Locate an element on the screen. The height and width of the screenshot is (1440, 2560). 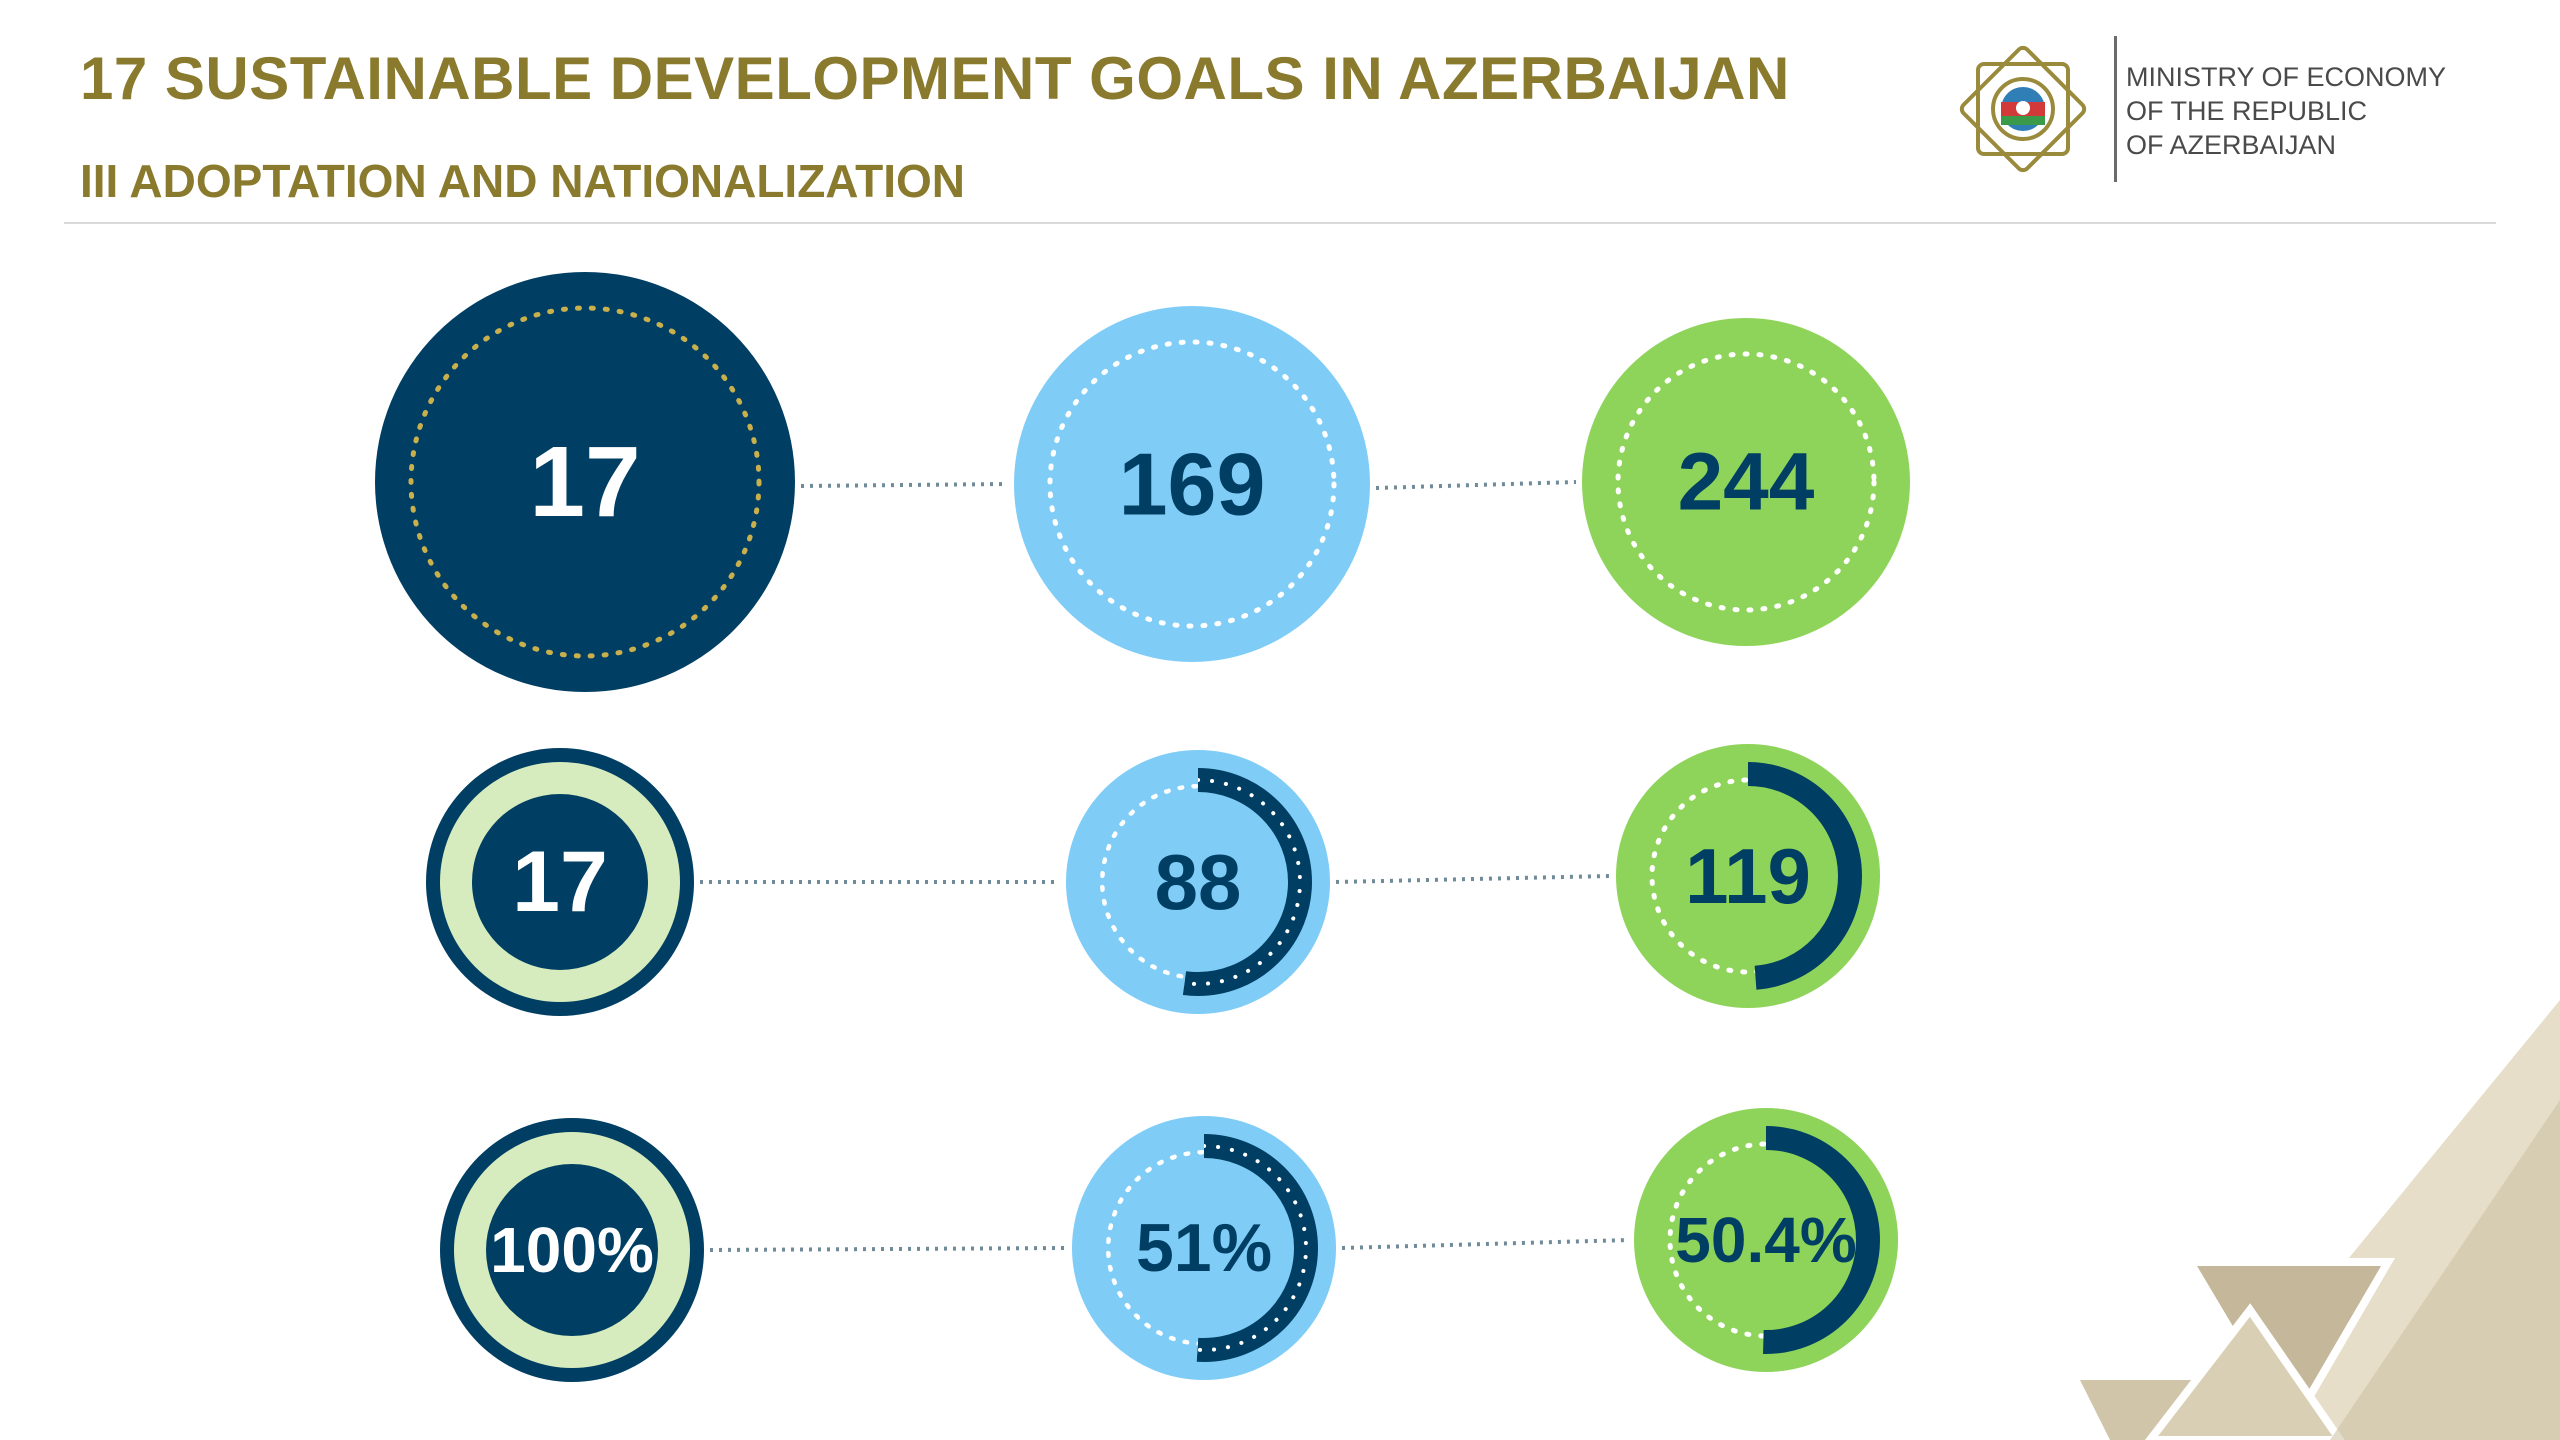
circle-value: 50.4% is located at coordinates (1765, 1240).